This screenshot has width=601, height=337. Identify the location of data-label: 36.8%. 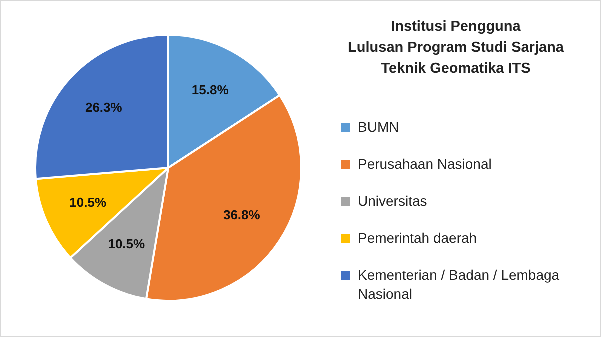
(242, 215).